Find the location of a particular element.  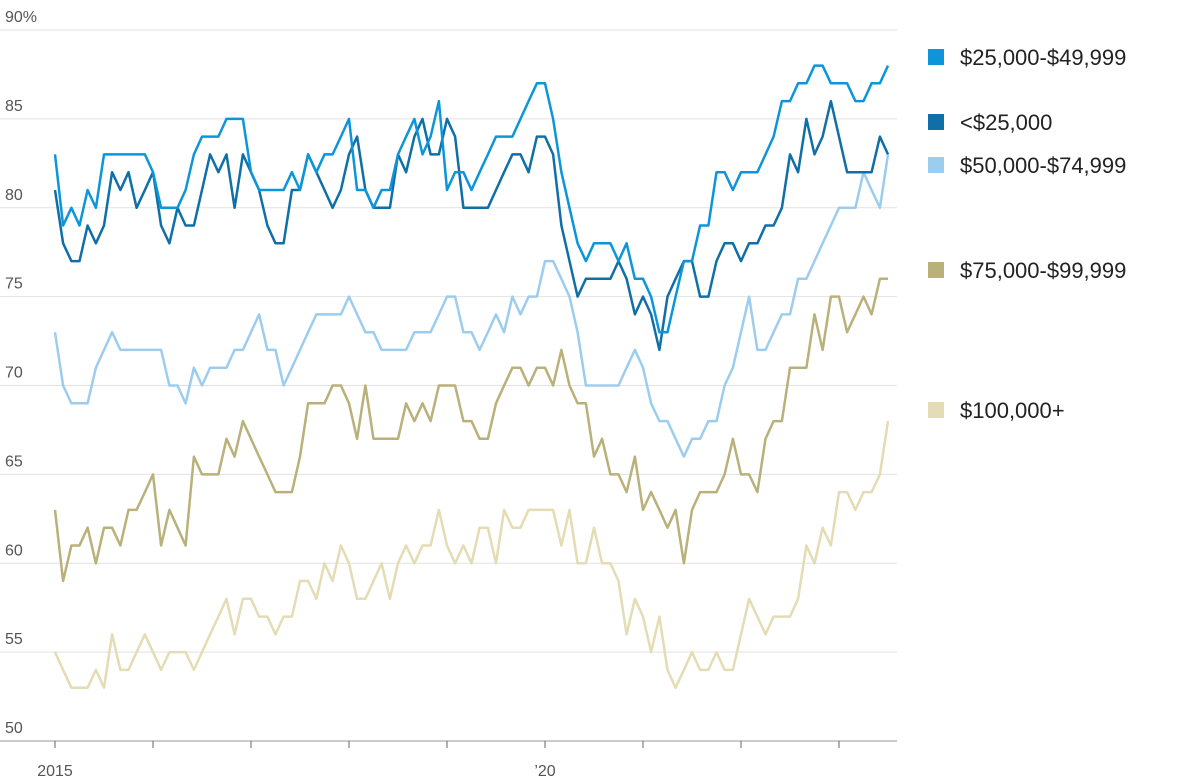

legend-label: $75,000-$99,999 is located at coordinates (1043, 270).